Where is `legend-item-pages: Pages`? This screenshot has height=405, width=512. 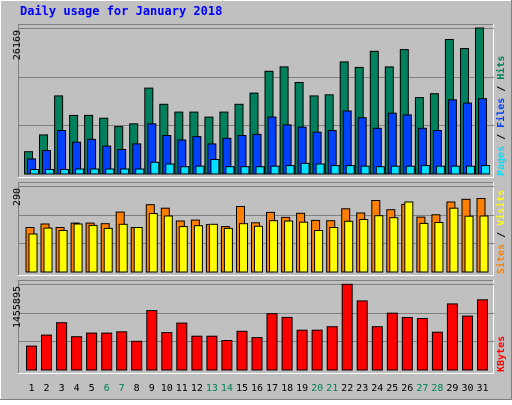 legend-item-pages: Pages is located at coordinates (501, 161).